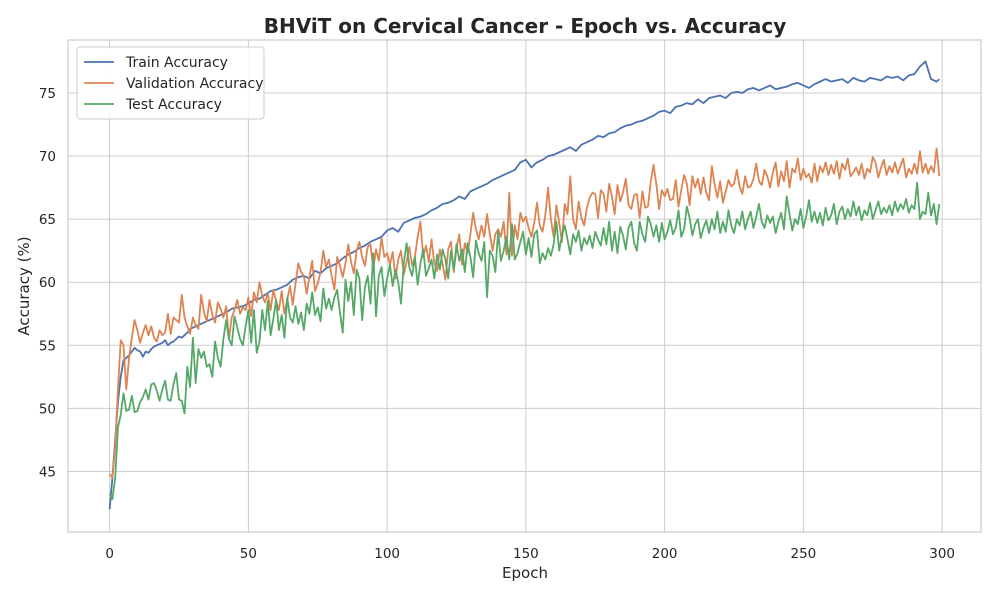  I want to click on legend-box, so click(170, 83).